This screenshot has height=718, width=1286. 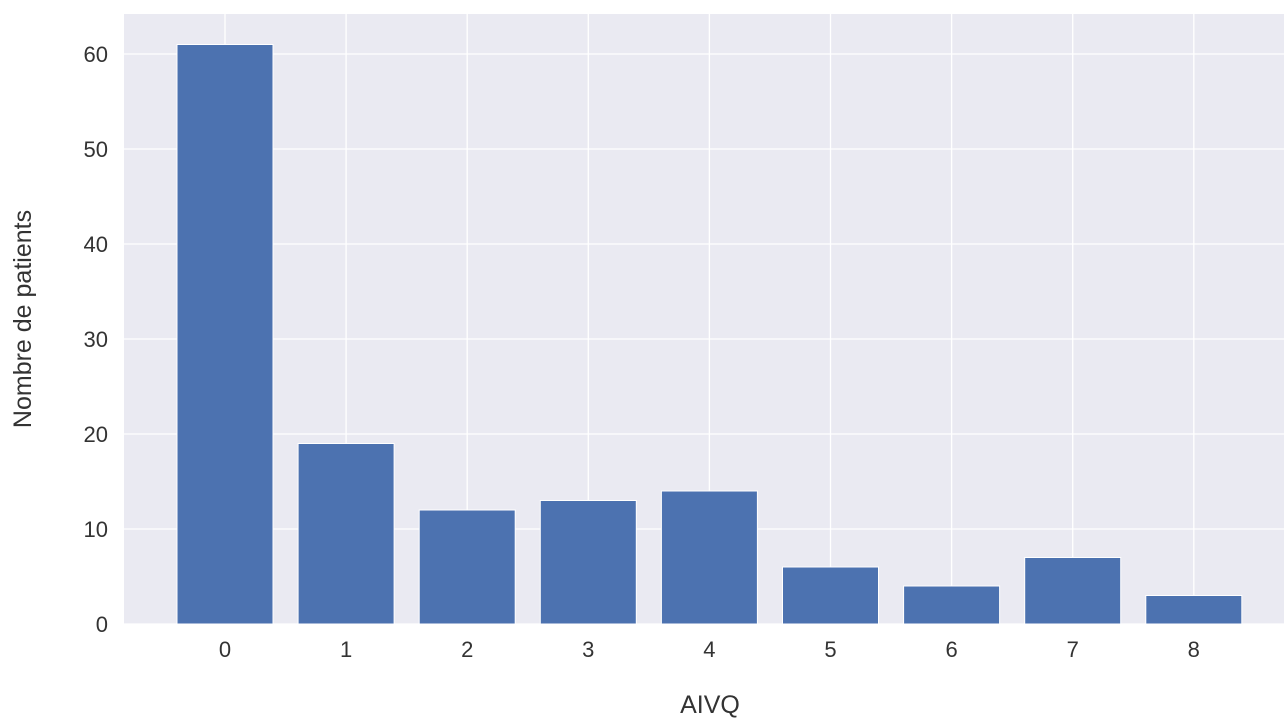 What do you see at coordinates (96, 54) in the screenshot?
I see `y-tick-label: 60` at bounding box center [96, 54].